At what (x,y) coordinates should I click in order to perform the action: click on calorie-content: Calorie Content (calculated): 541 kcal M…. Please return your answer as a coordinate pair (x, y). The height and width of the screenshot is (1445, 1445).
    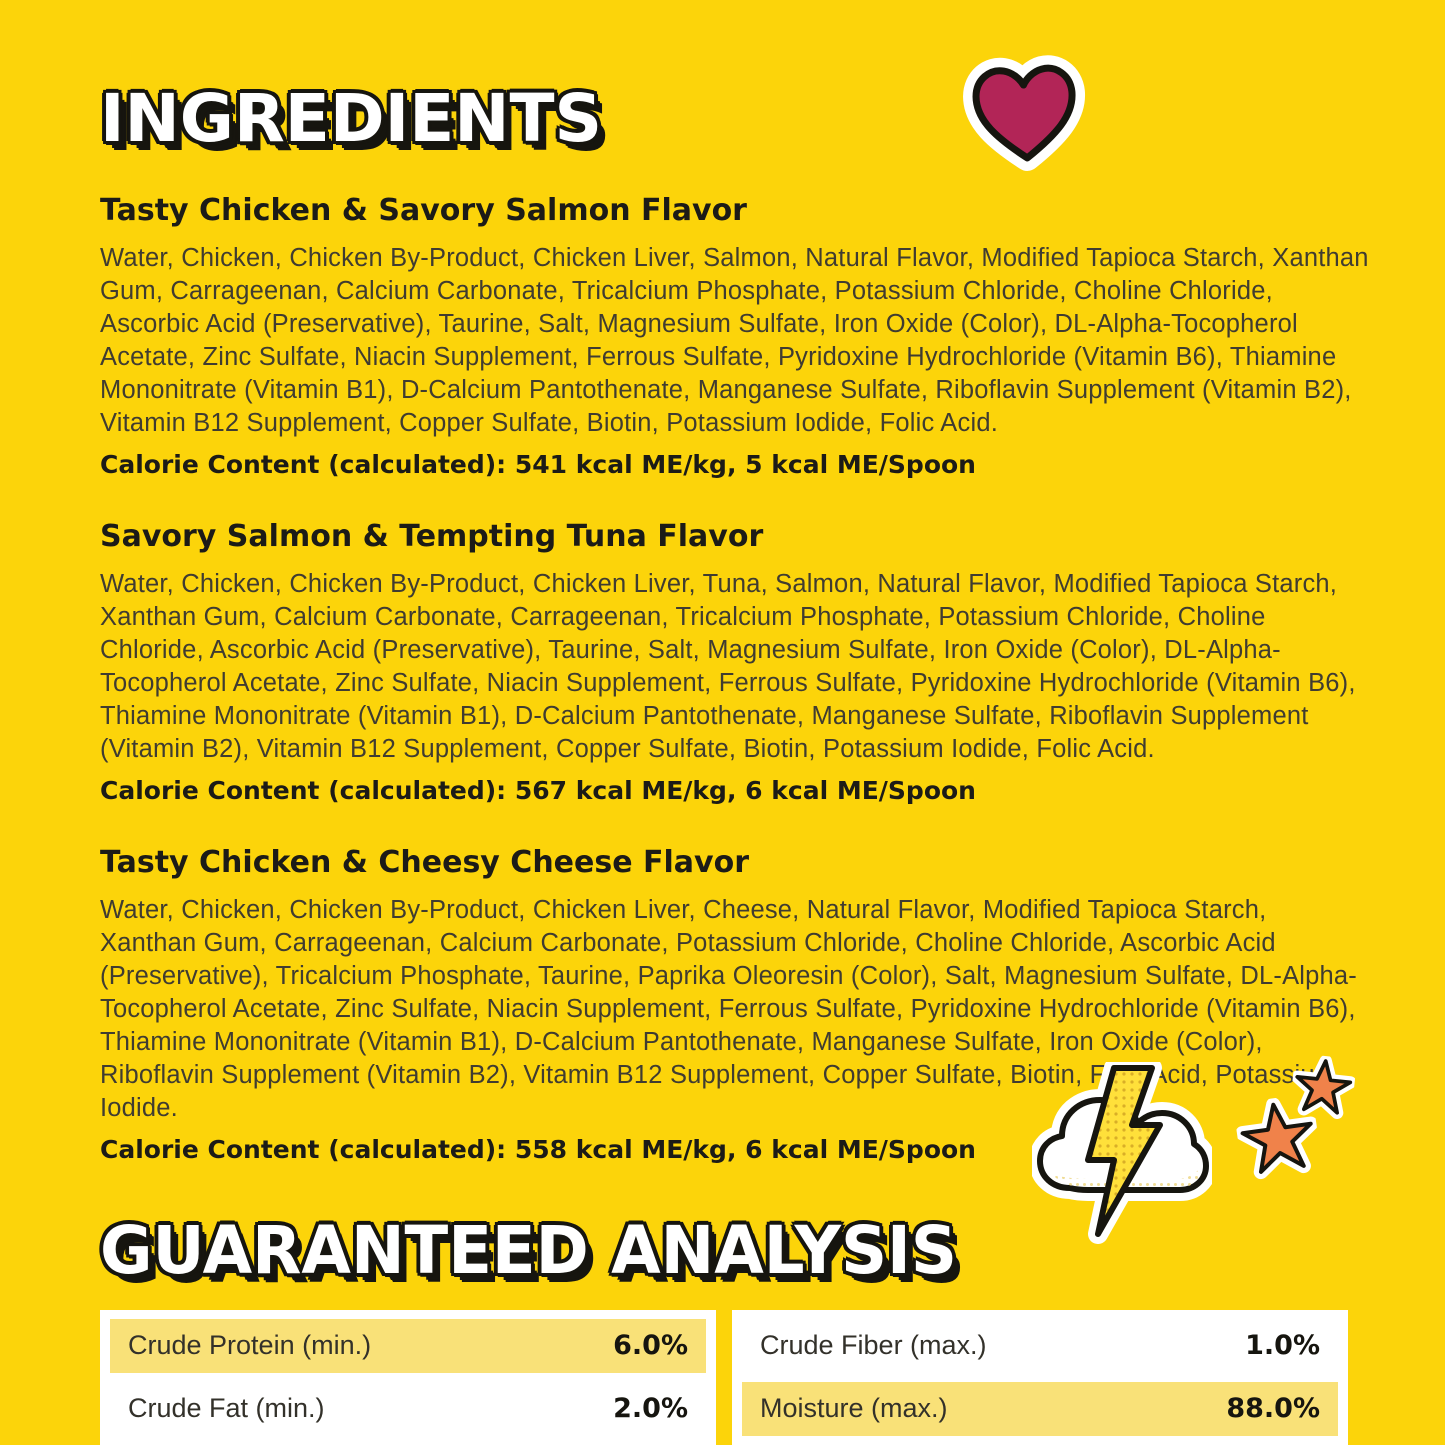
    Looking at the image, I should click on (538, 465).